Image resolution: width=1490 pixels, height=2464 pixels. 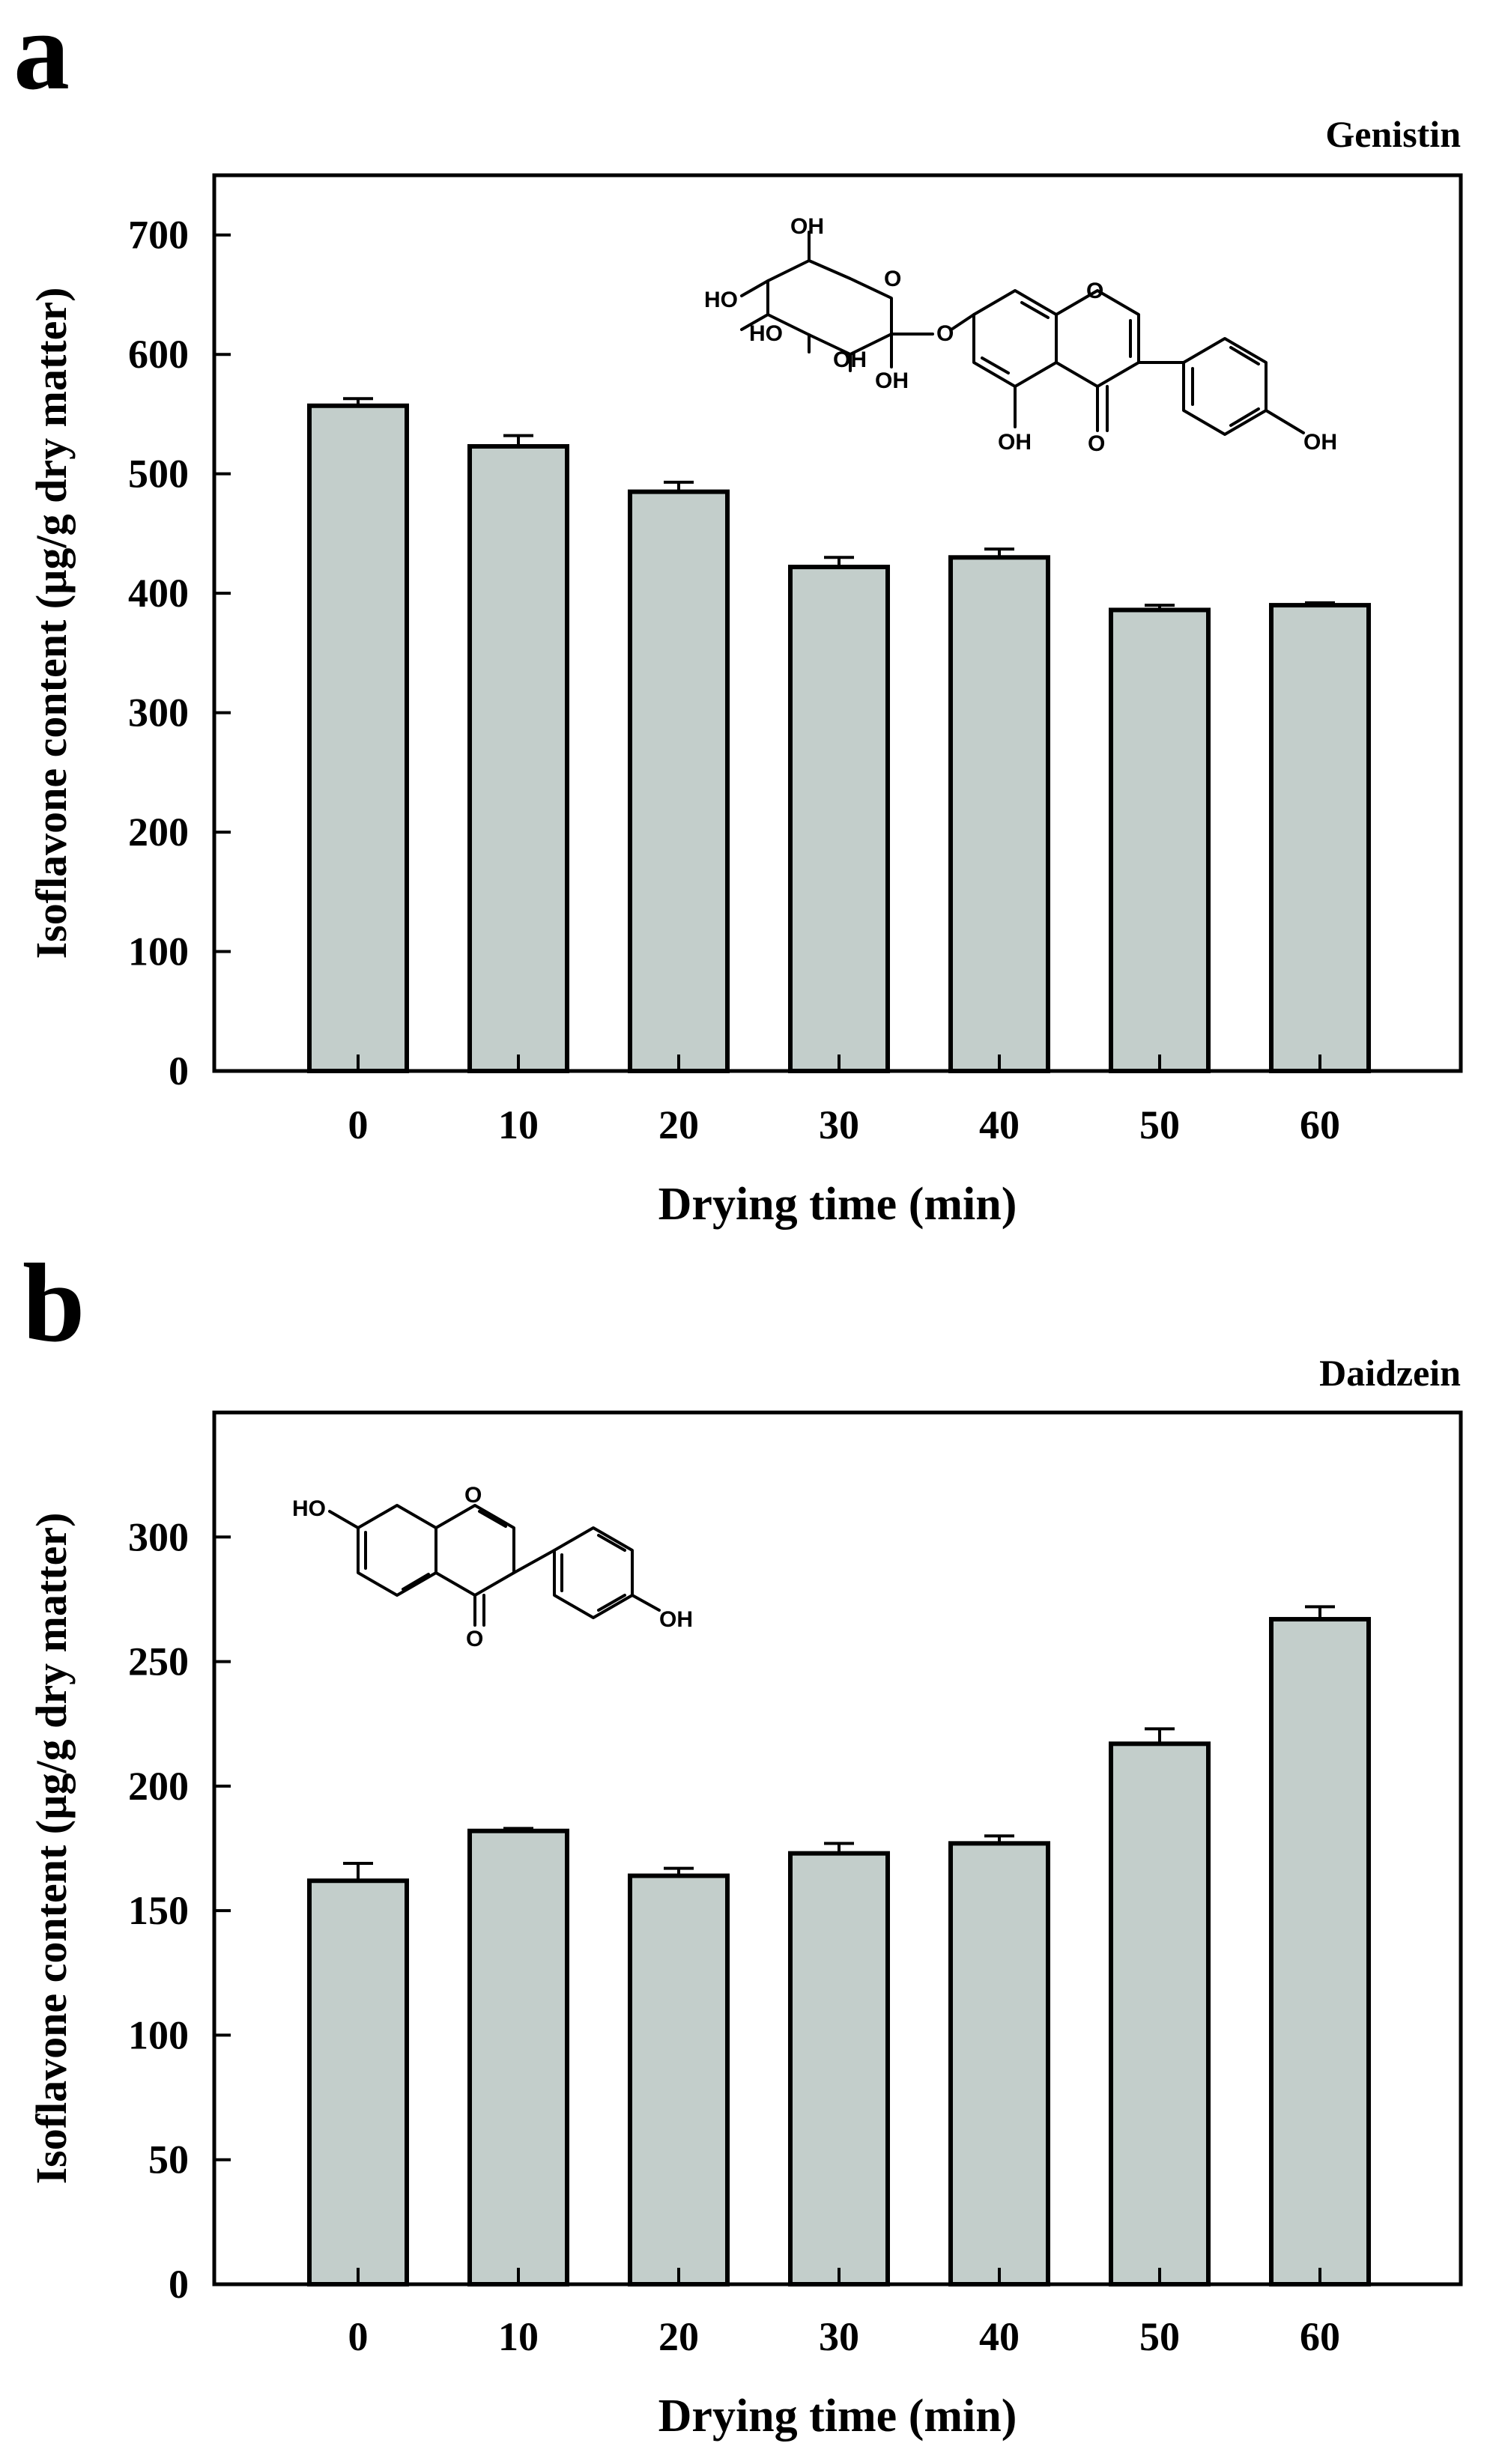 I want to click on panel-label-b: b, so click(x=54, y=1303).